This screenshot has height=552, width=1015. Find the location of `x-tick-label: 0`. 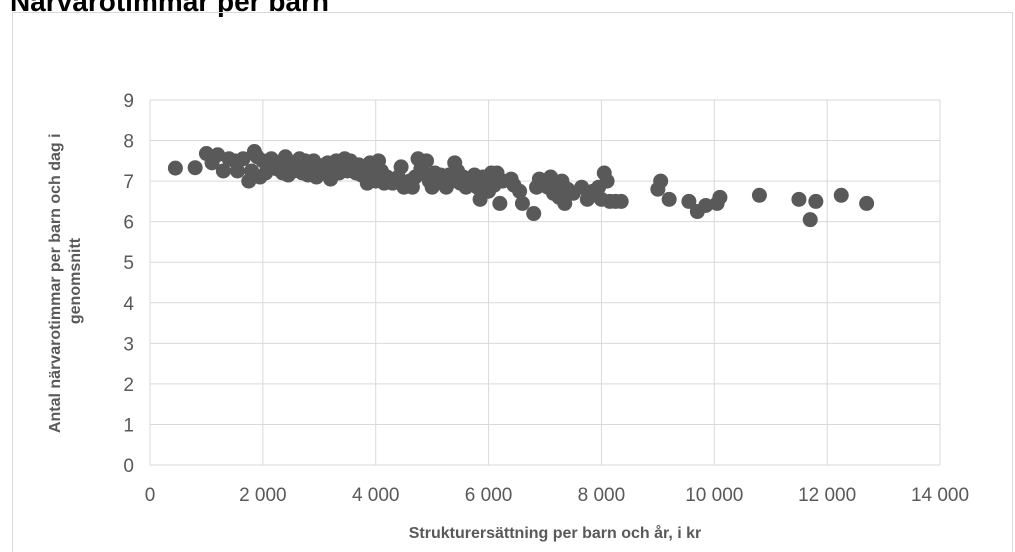

x-tick-label: 0 is located at coordinates (150, 495).